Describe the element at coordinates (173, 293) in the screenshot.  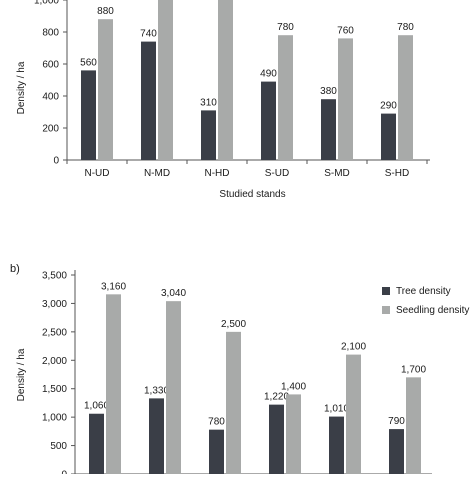
I see `data-label-seedling-1: 3,040` at that location.